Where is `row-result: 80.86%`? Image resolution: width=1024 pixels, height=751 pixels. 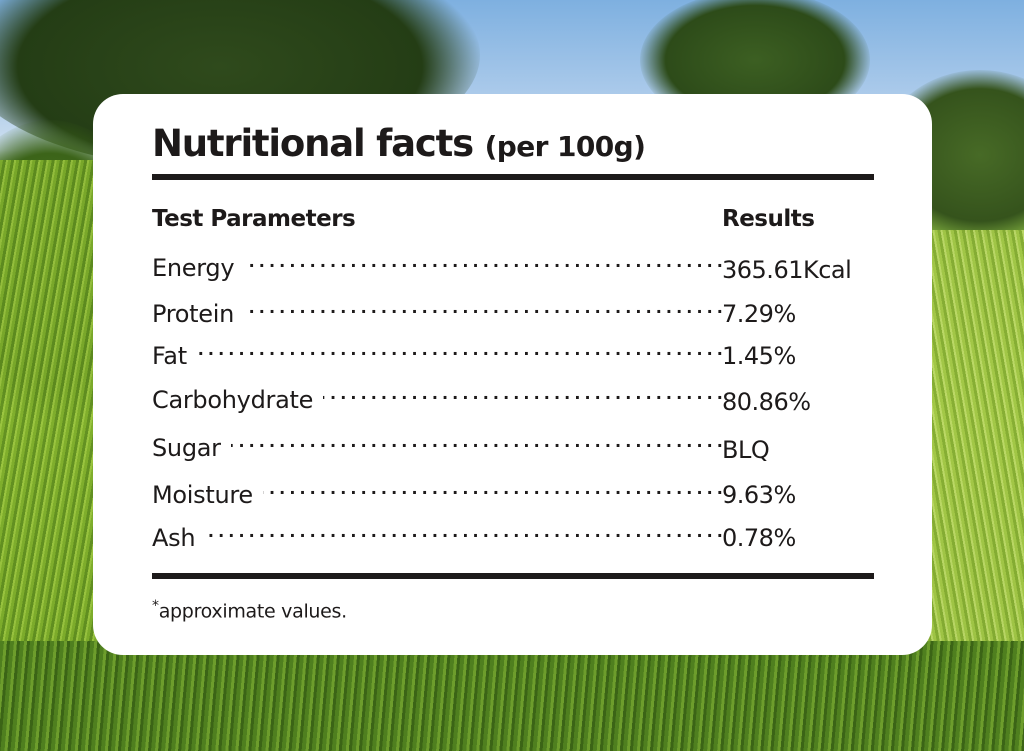
row-result: 80.86% is located at coordinates (766, 402).